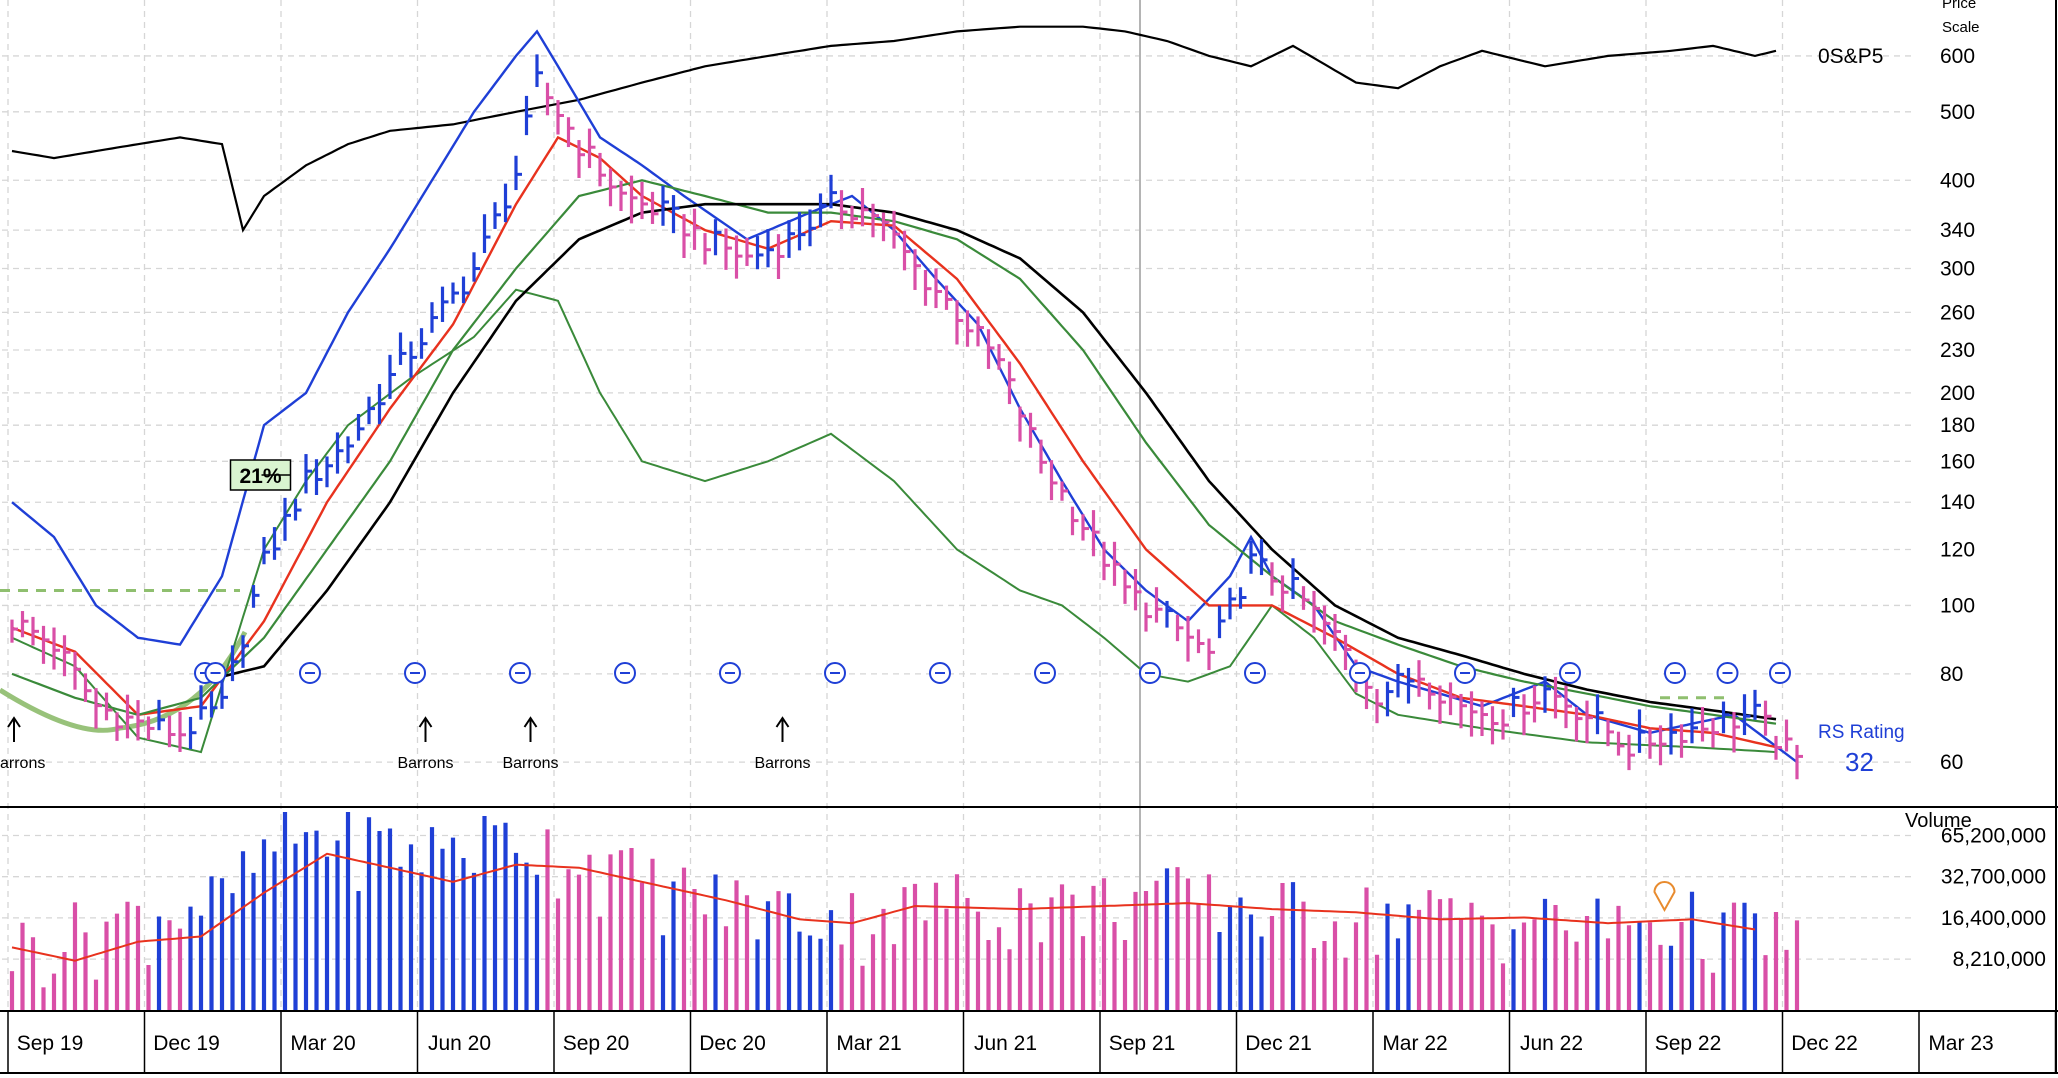  I want to click on barrons-marker: arrons, so click(22, 744).